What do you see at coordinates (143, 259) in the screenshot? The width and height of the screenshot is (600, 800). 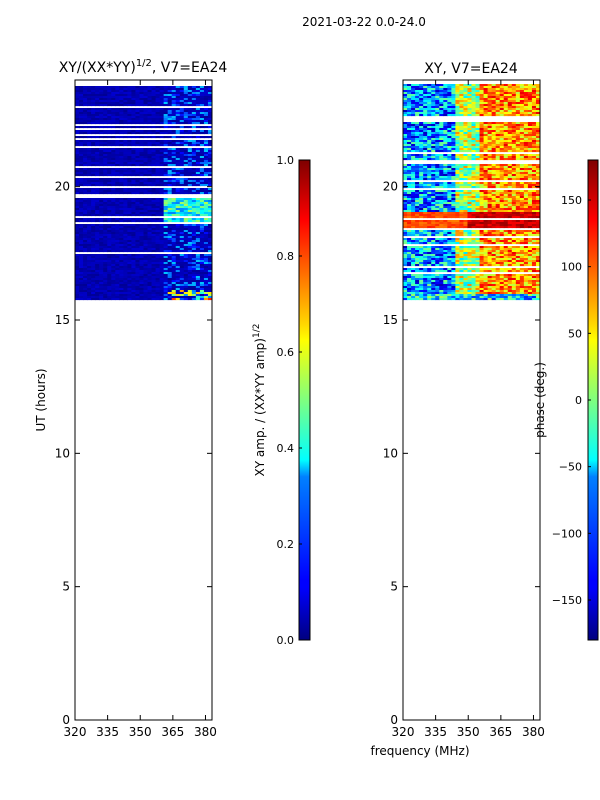 I see `amplitude-heatmap-row` at bounding box center [143, 259].